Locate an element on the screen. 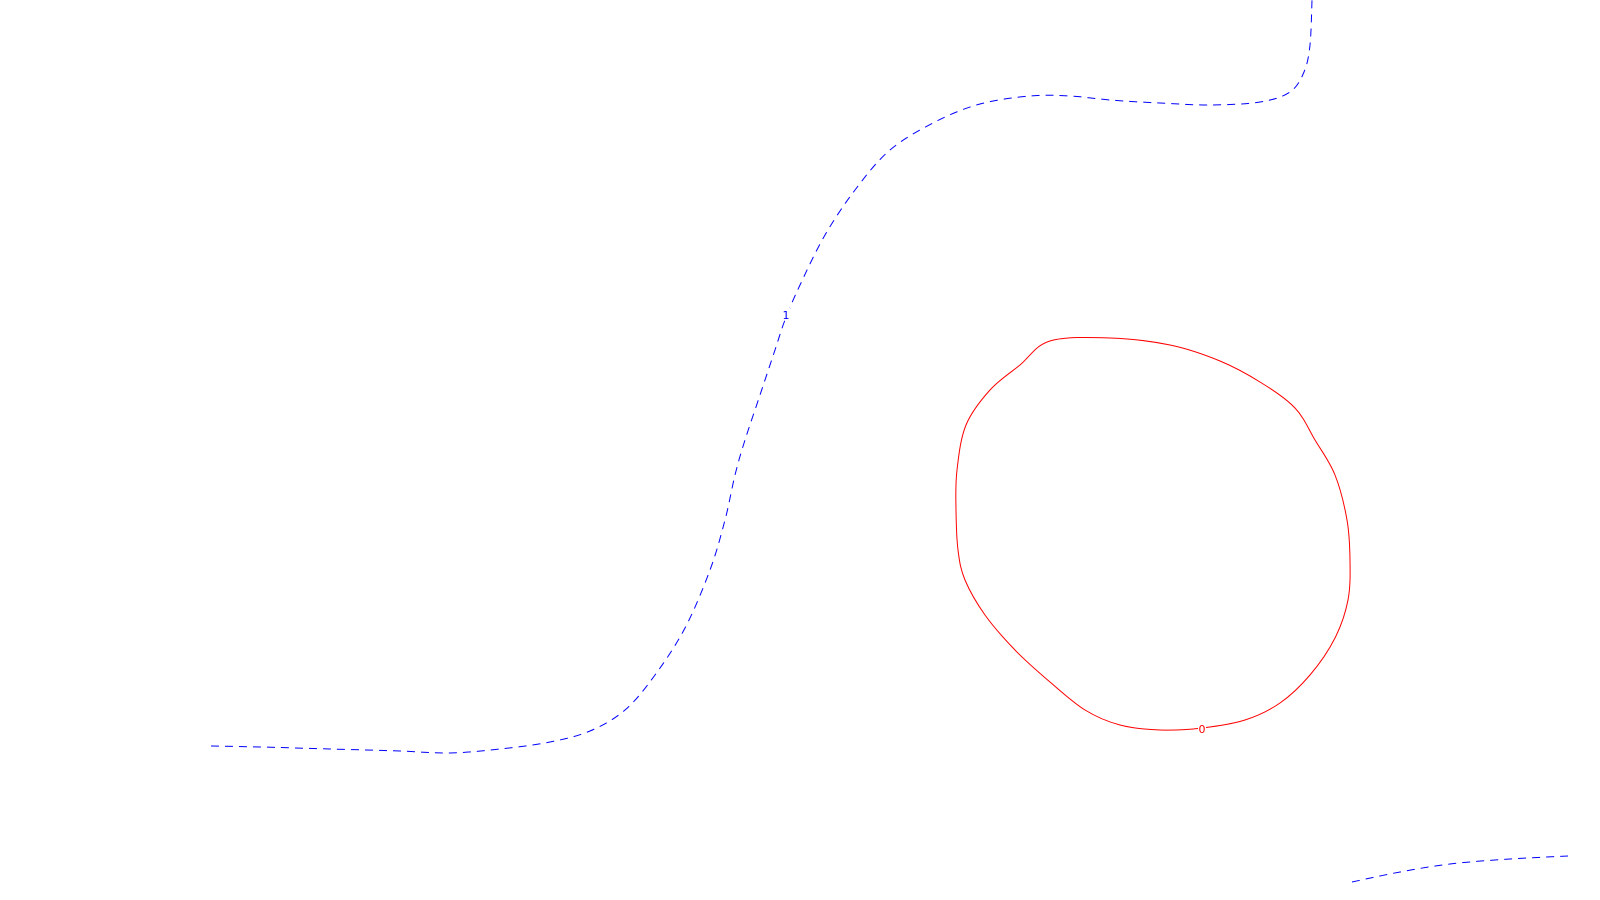  contour-label-level-1: 1 is located at coordinates (786, 315).